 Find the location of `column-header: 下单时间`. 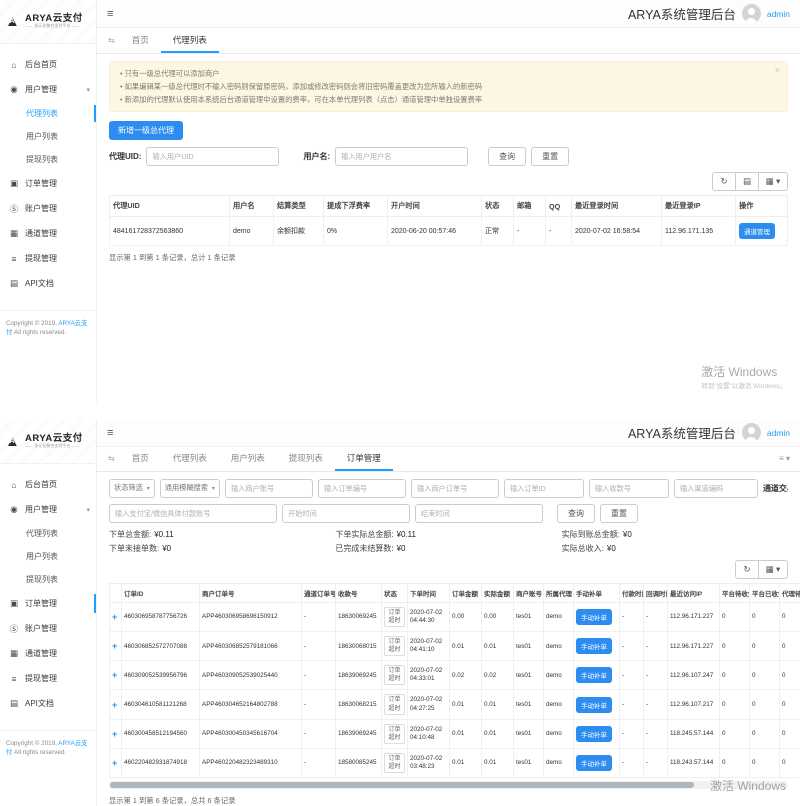

column-header: 下单时间 is located at coordinates (428, 592).